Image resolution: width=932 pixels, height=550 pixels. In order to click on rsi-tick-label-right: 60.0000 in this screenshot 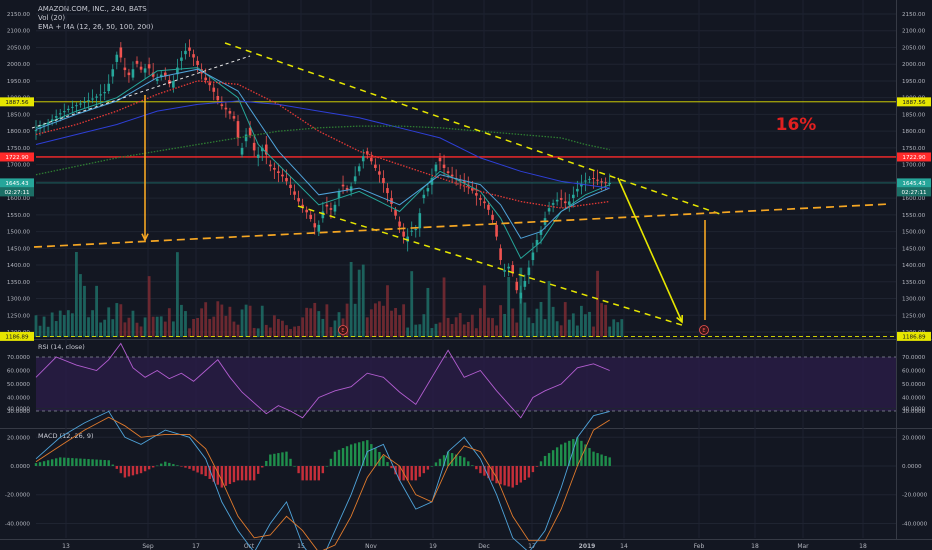, I will do `click(914, 372)`.